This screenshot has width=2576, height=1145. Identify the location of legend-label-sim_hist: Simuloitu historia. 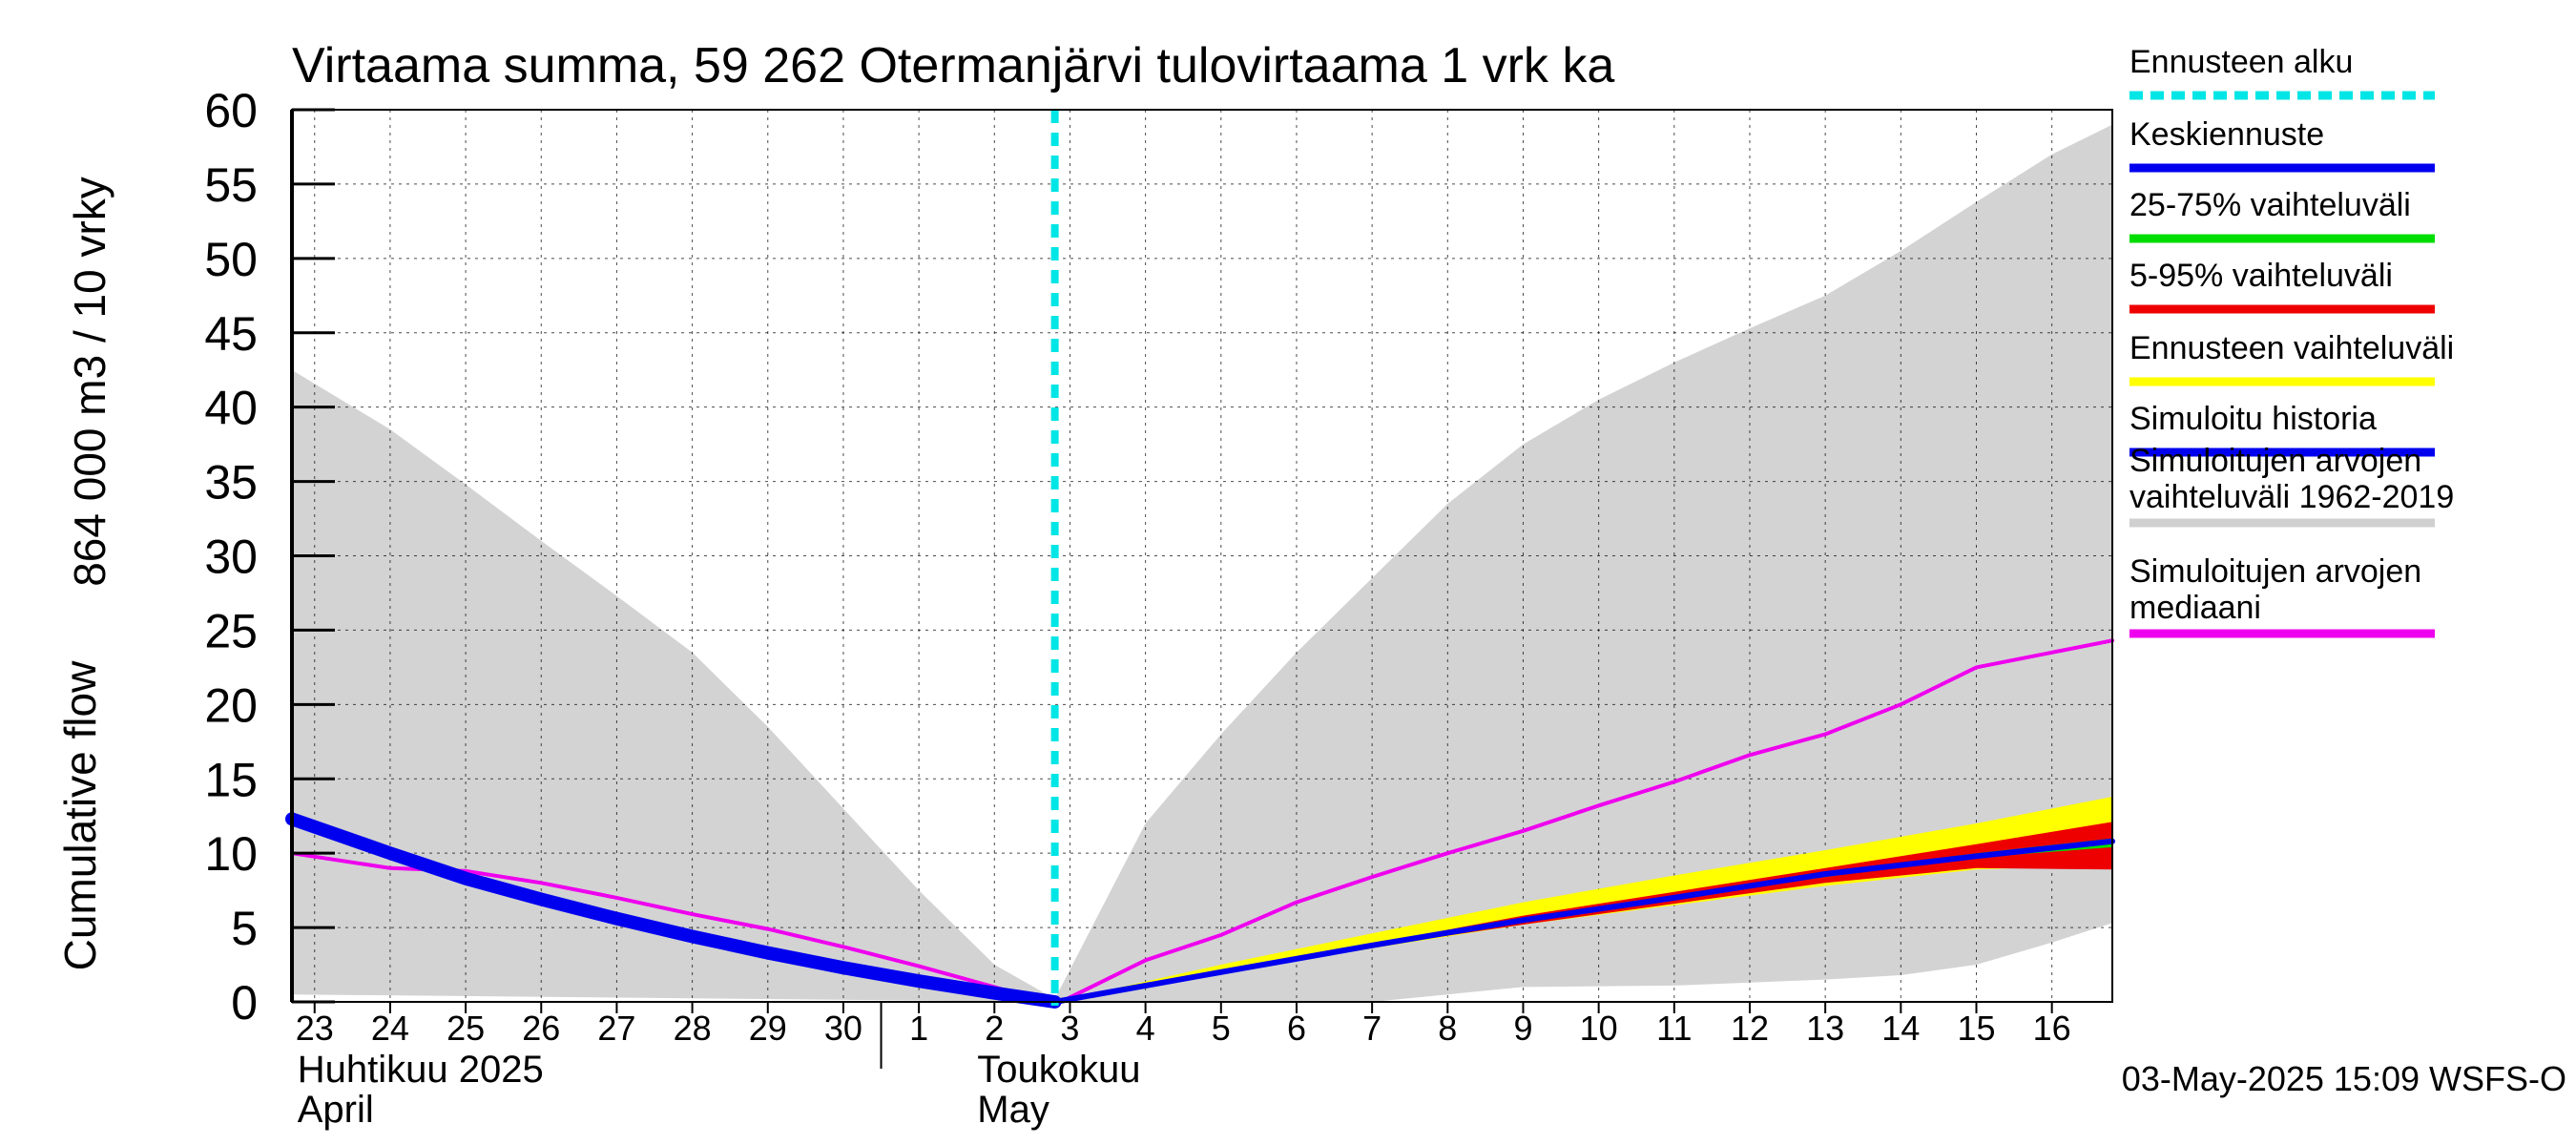
(2253, 419).